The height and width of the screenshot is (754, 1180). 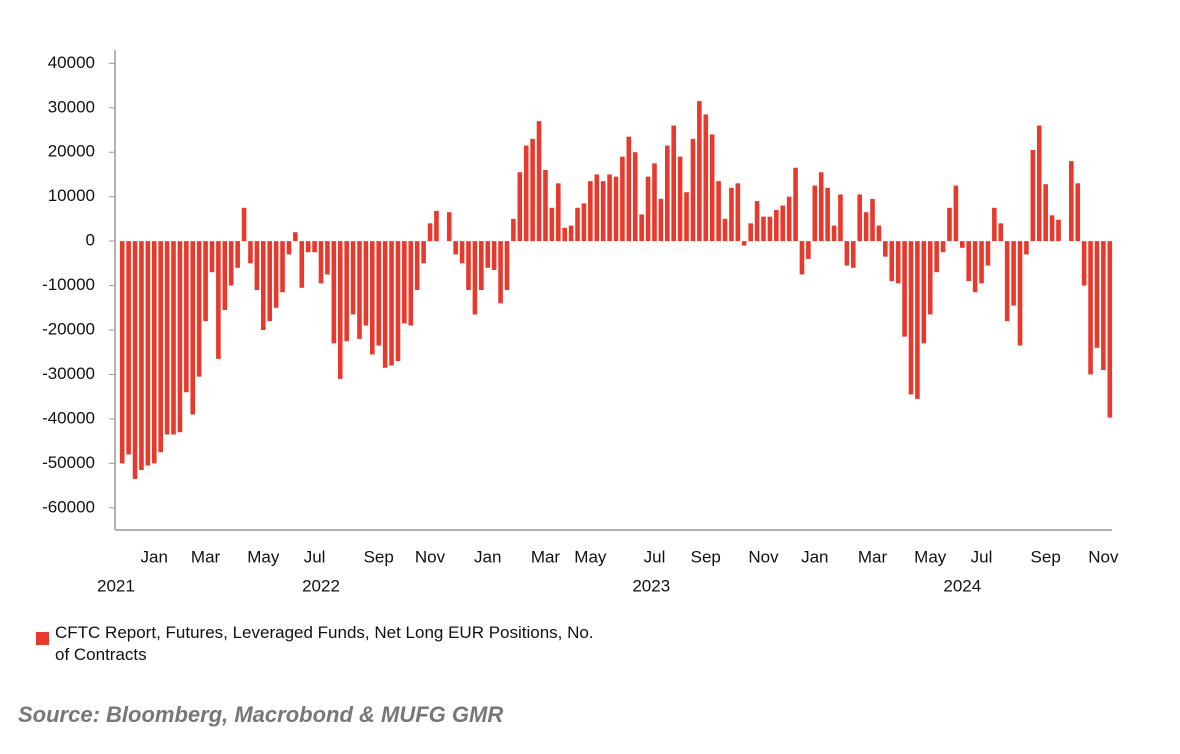 What do you see at coordinates (68, 506) in the screenshot?
I see `y-tick-label: -60000` at bounding box center [68, 506].